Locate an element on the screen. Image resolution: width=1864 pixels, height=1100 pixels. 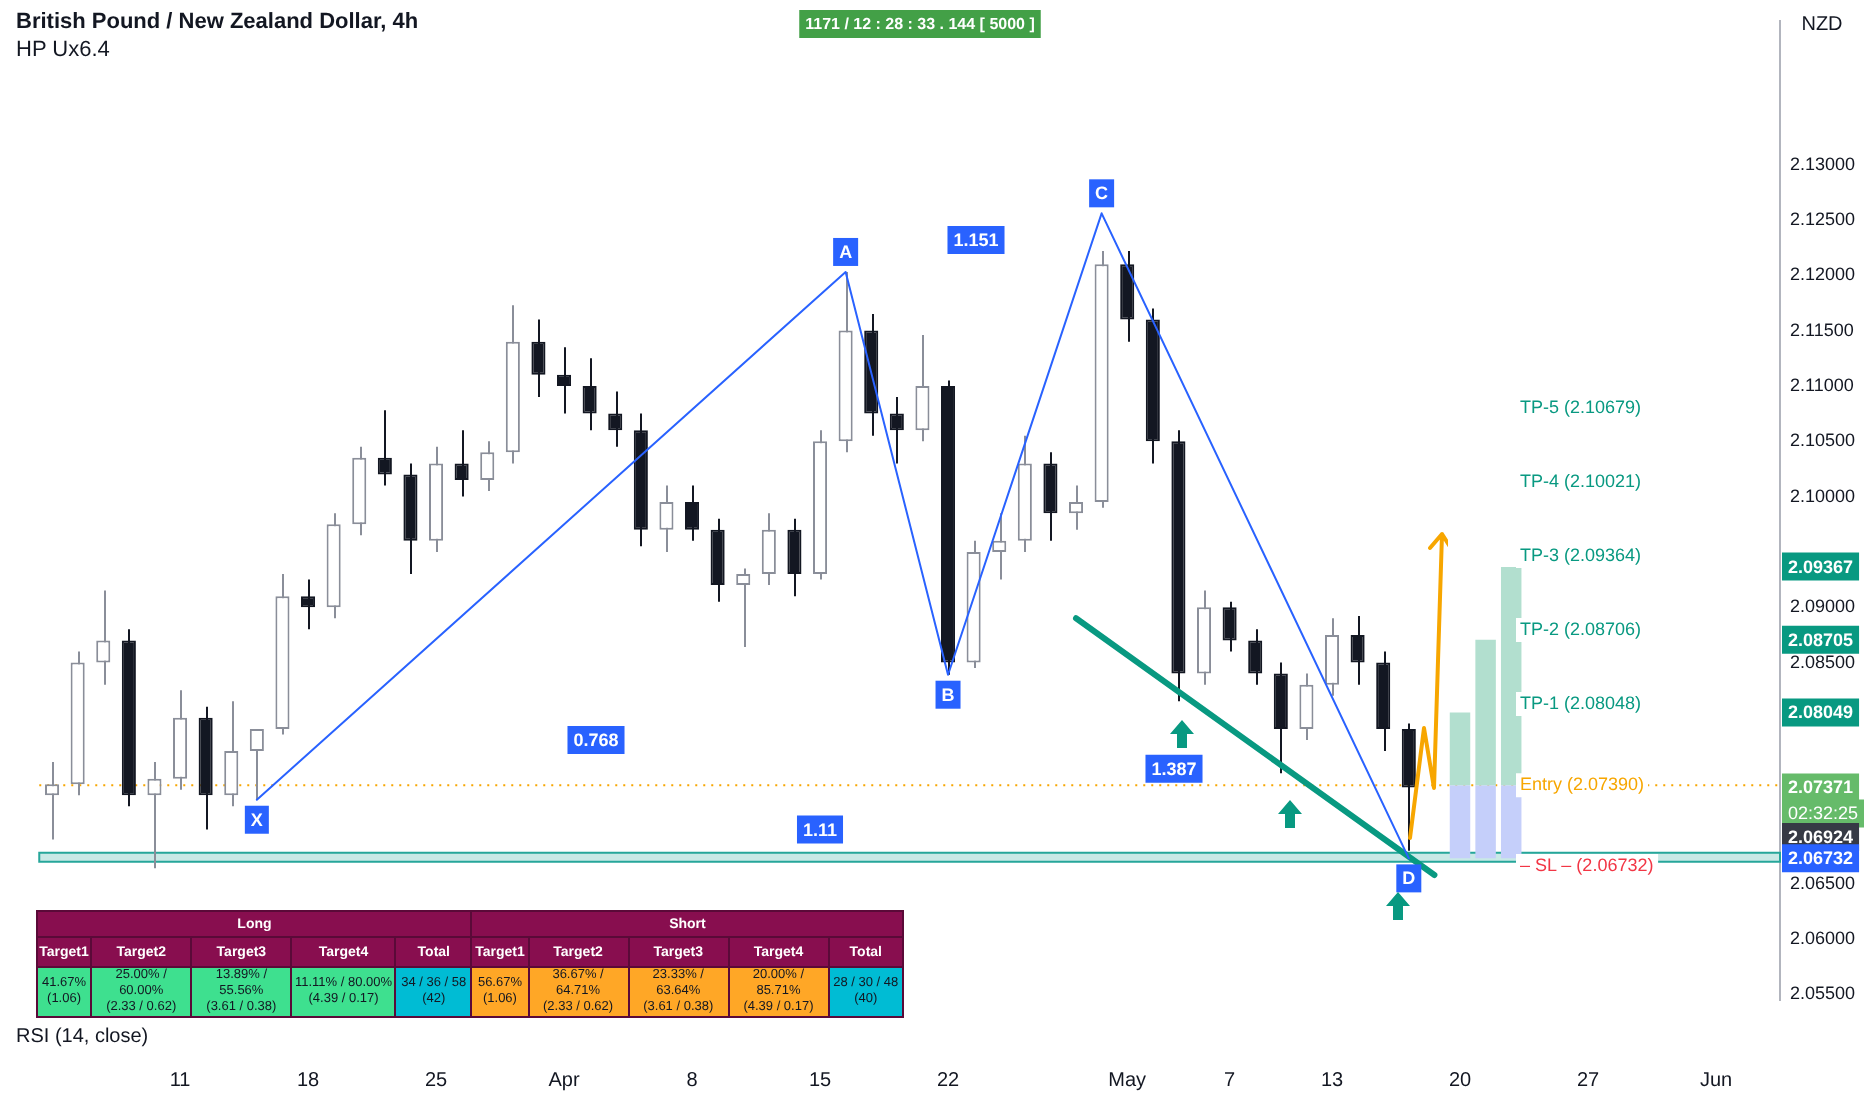
y-tick-label: 2.10500 is located at coordinates (1823, 440).